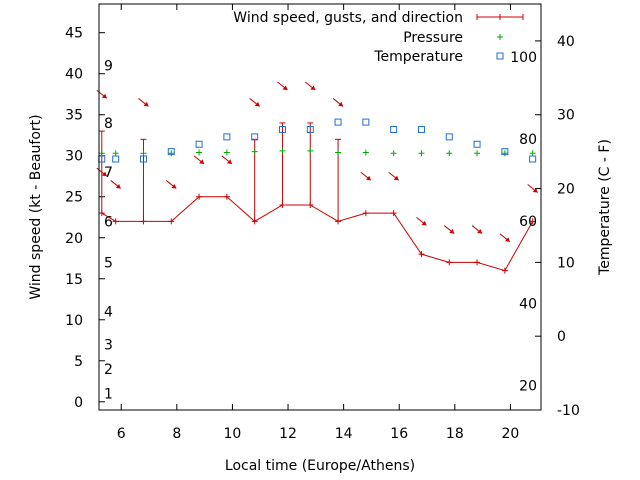 The width and height of the screenshot is (640, 480). Describe the element at coordinates (605, 207) in the screenshot. I see `y2-axis-label: Temperature (C - F)` at that location.